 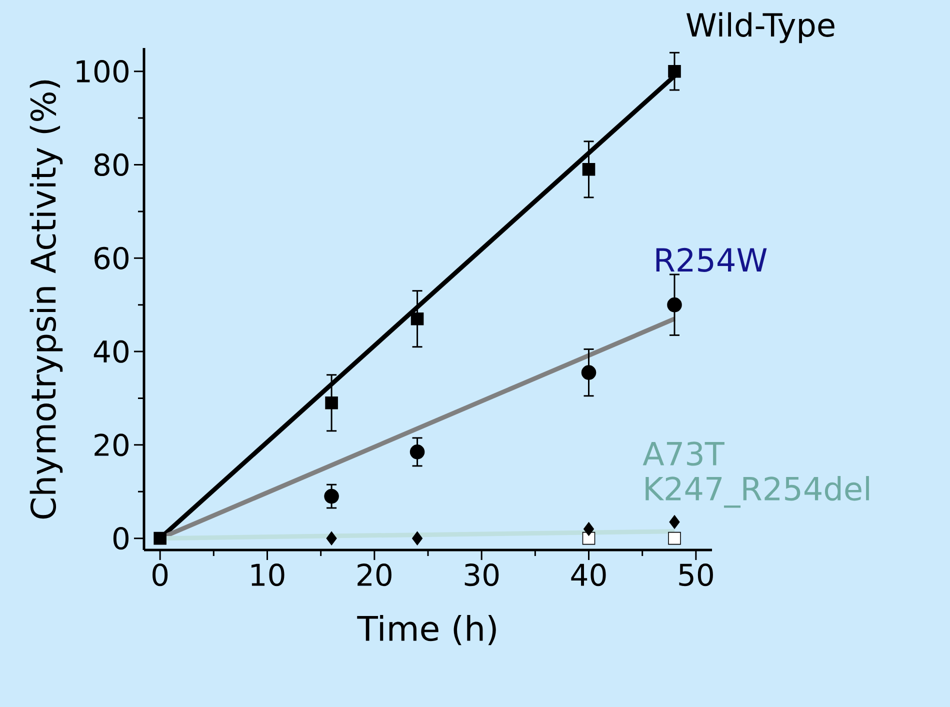 I want to click on y-axis-title: Chymotrypsin Activity (%), so click(x=46, y=299).